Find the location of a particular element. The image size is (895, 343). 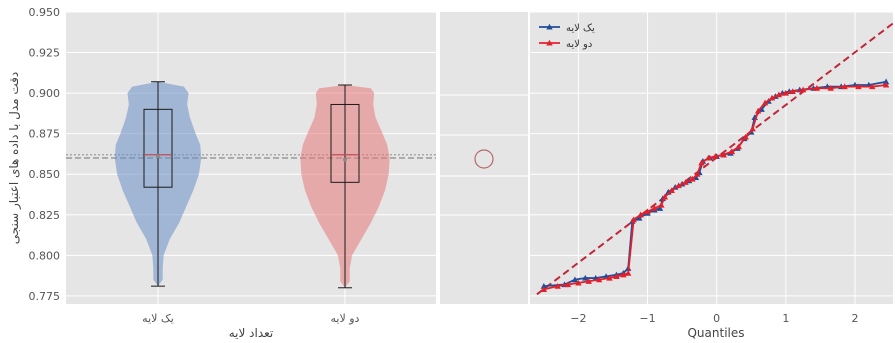

violin-y-tick-label: 0.950 is located at coordinates (45, 12).